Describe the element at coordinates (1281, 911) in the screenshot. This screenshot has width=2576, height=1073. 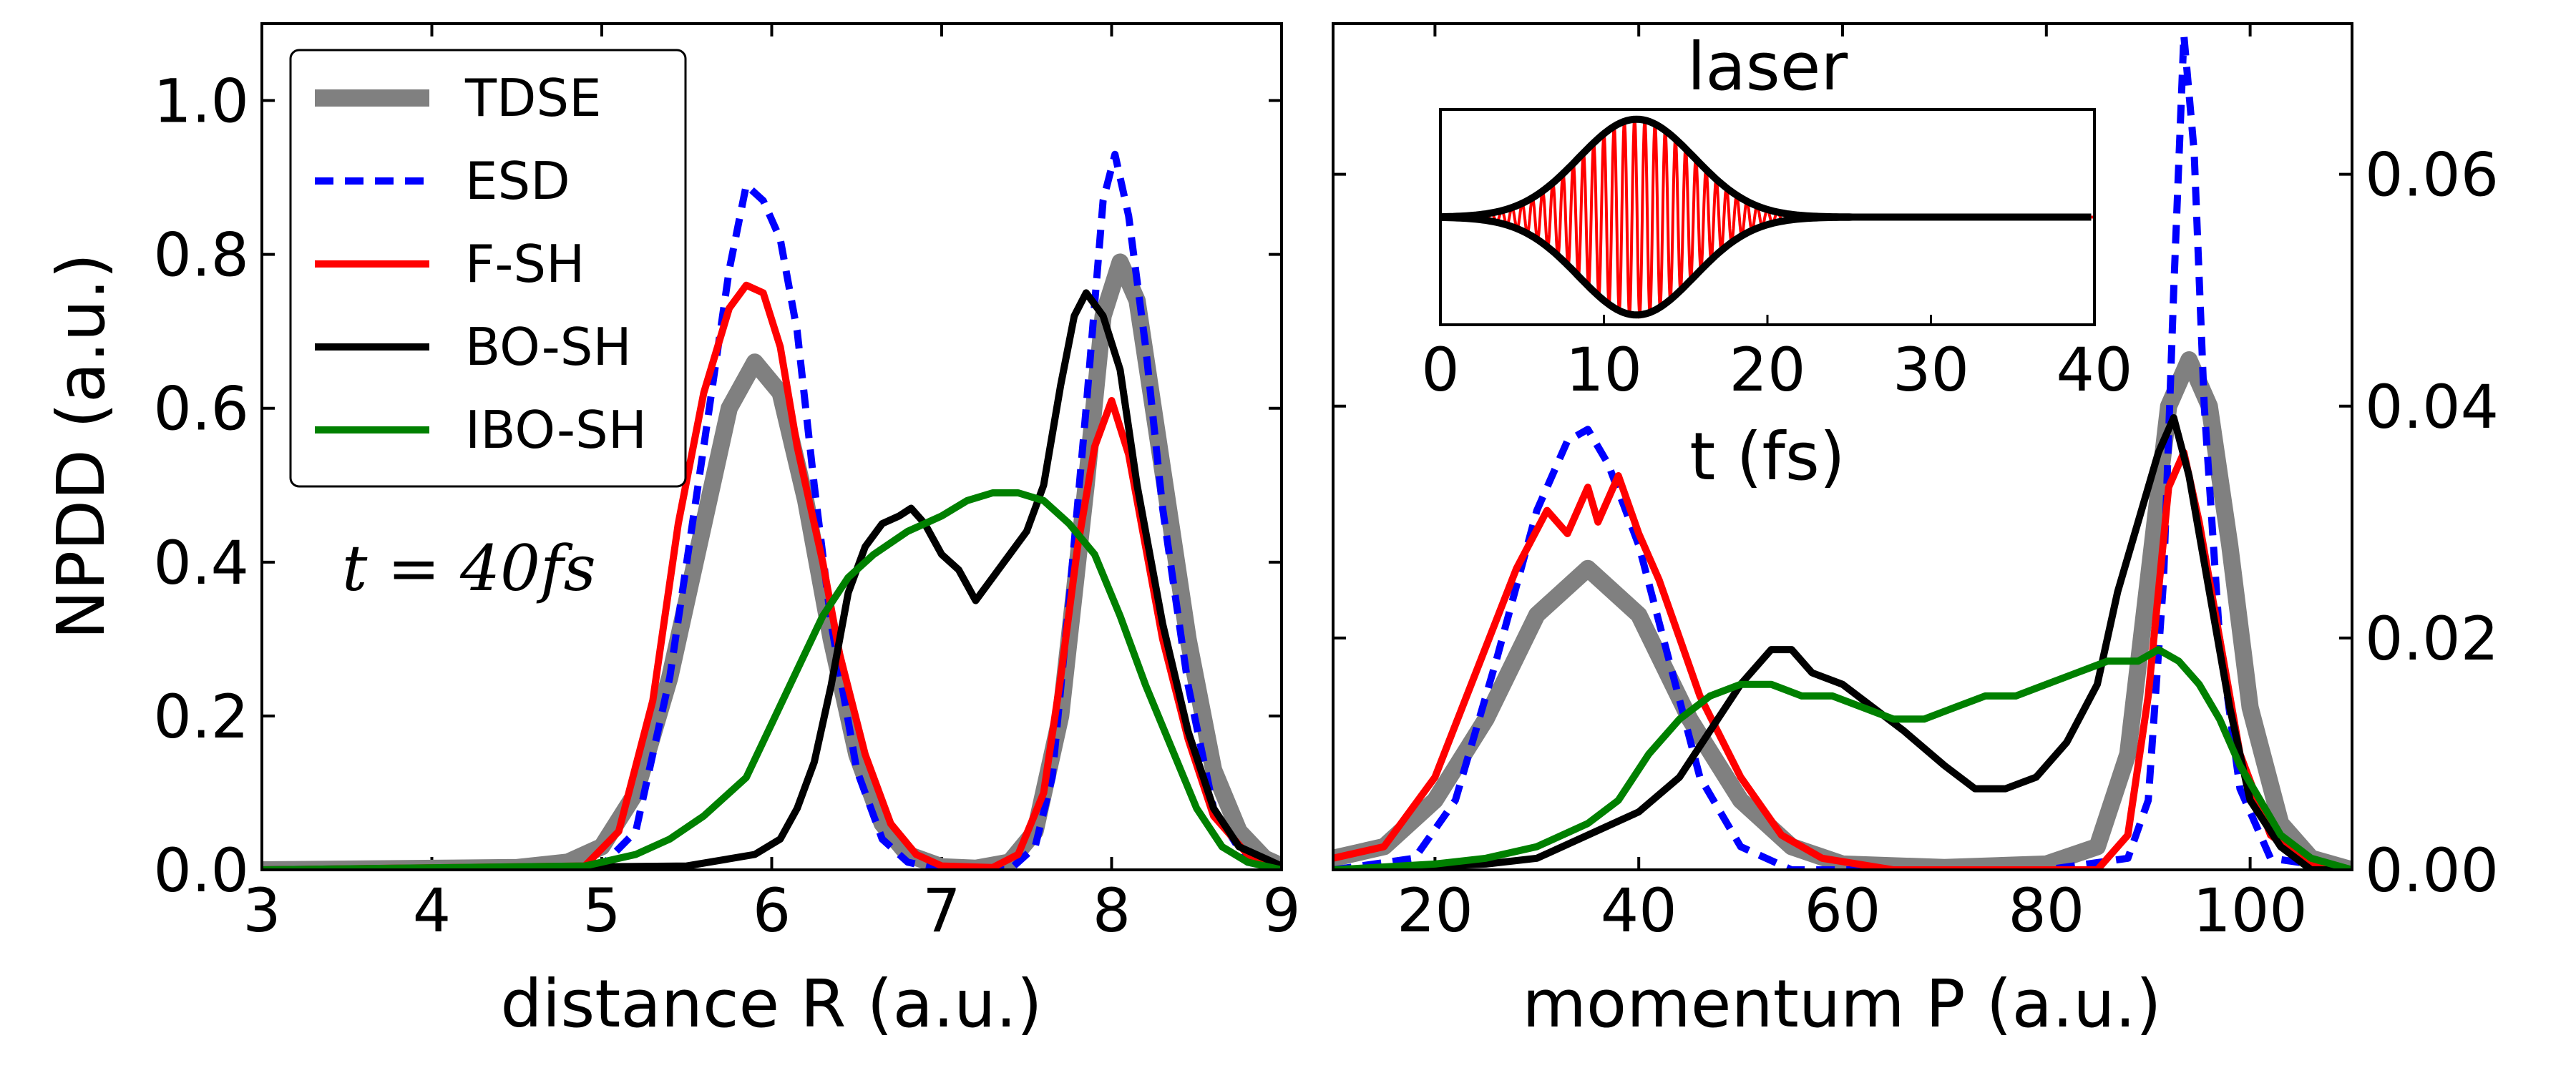
I see `left-x-tick-label: 9` at that location.